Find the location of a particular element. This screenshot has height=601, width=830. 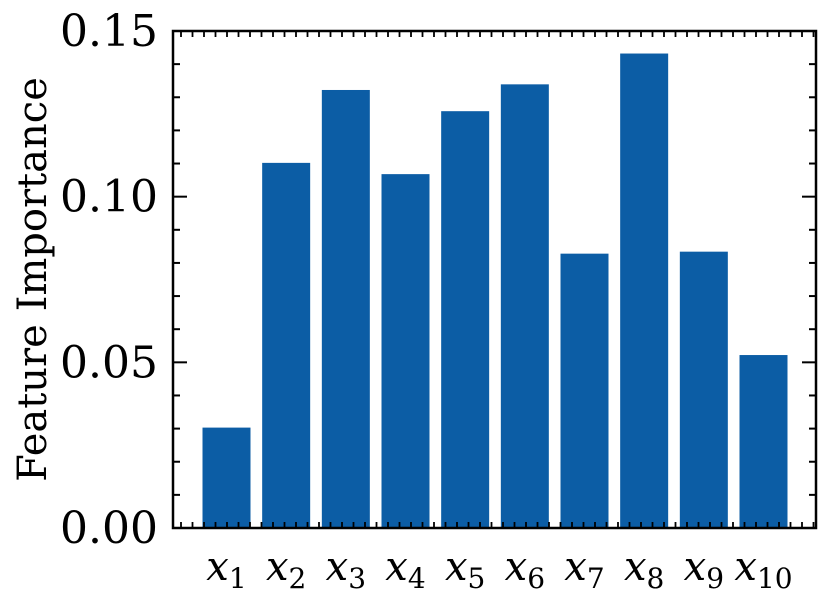

x-tick-label-sub: 5 is located at coordinates (477, 578).